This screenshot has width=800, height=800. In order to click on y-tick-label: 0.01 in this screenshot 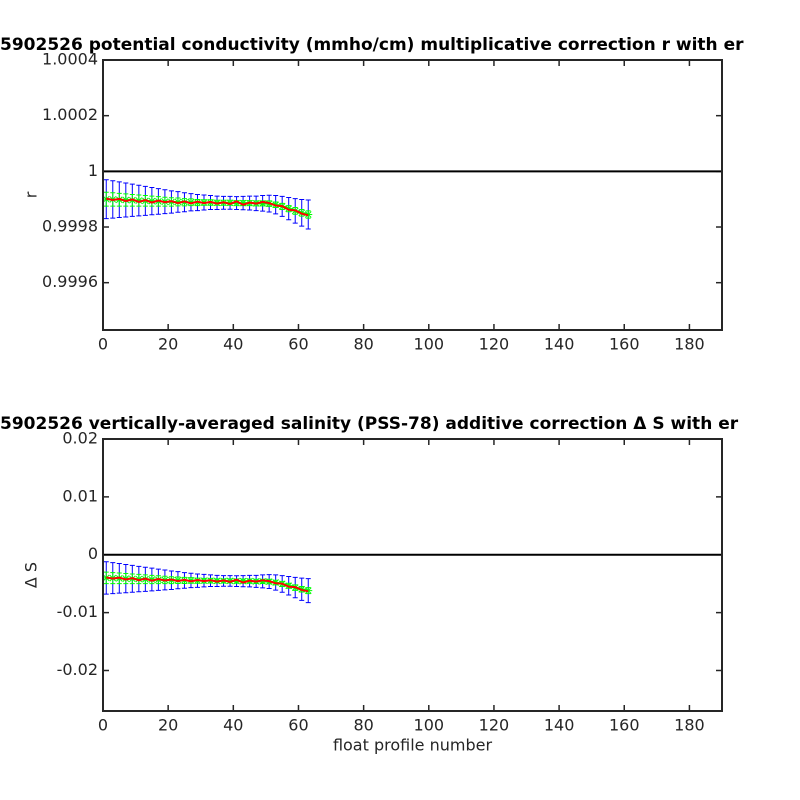, I will do `click(80, 495)`.